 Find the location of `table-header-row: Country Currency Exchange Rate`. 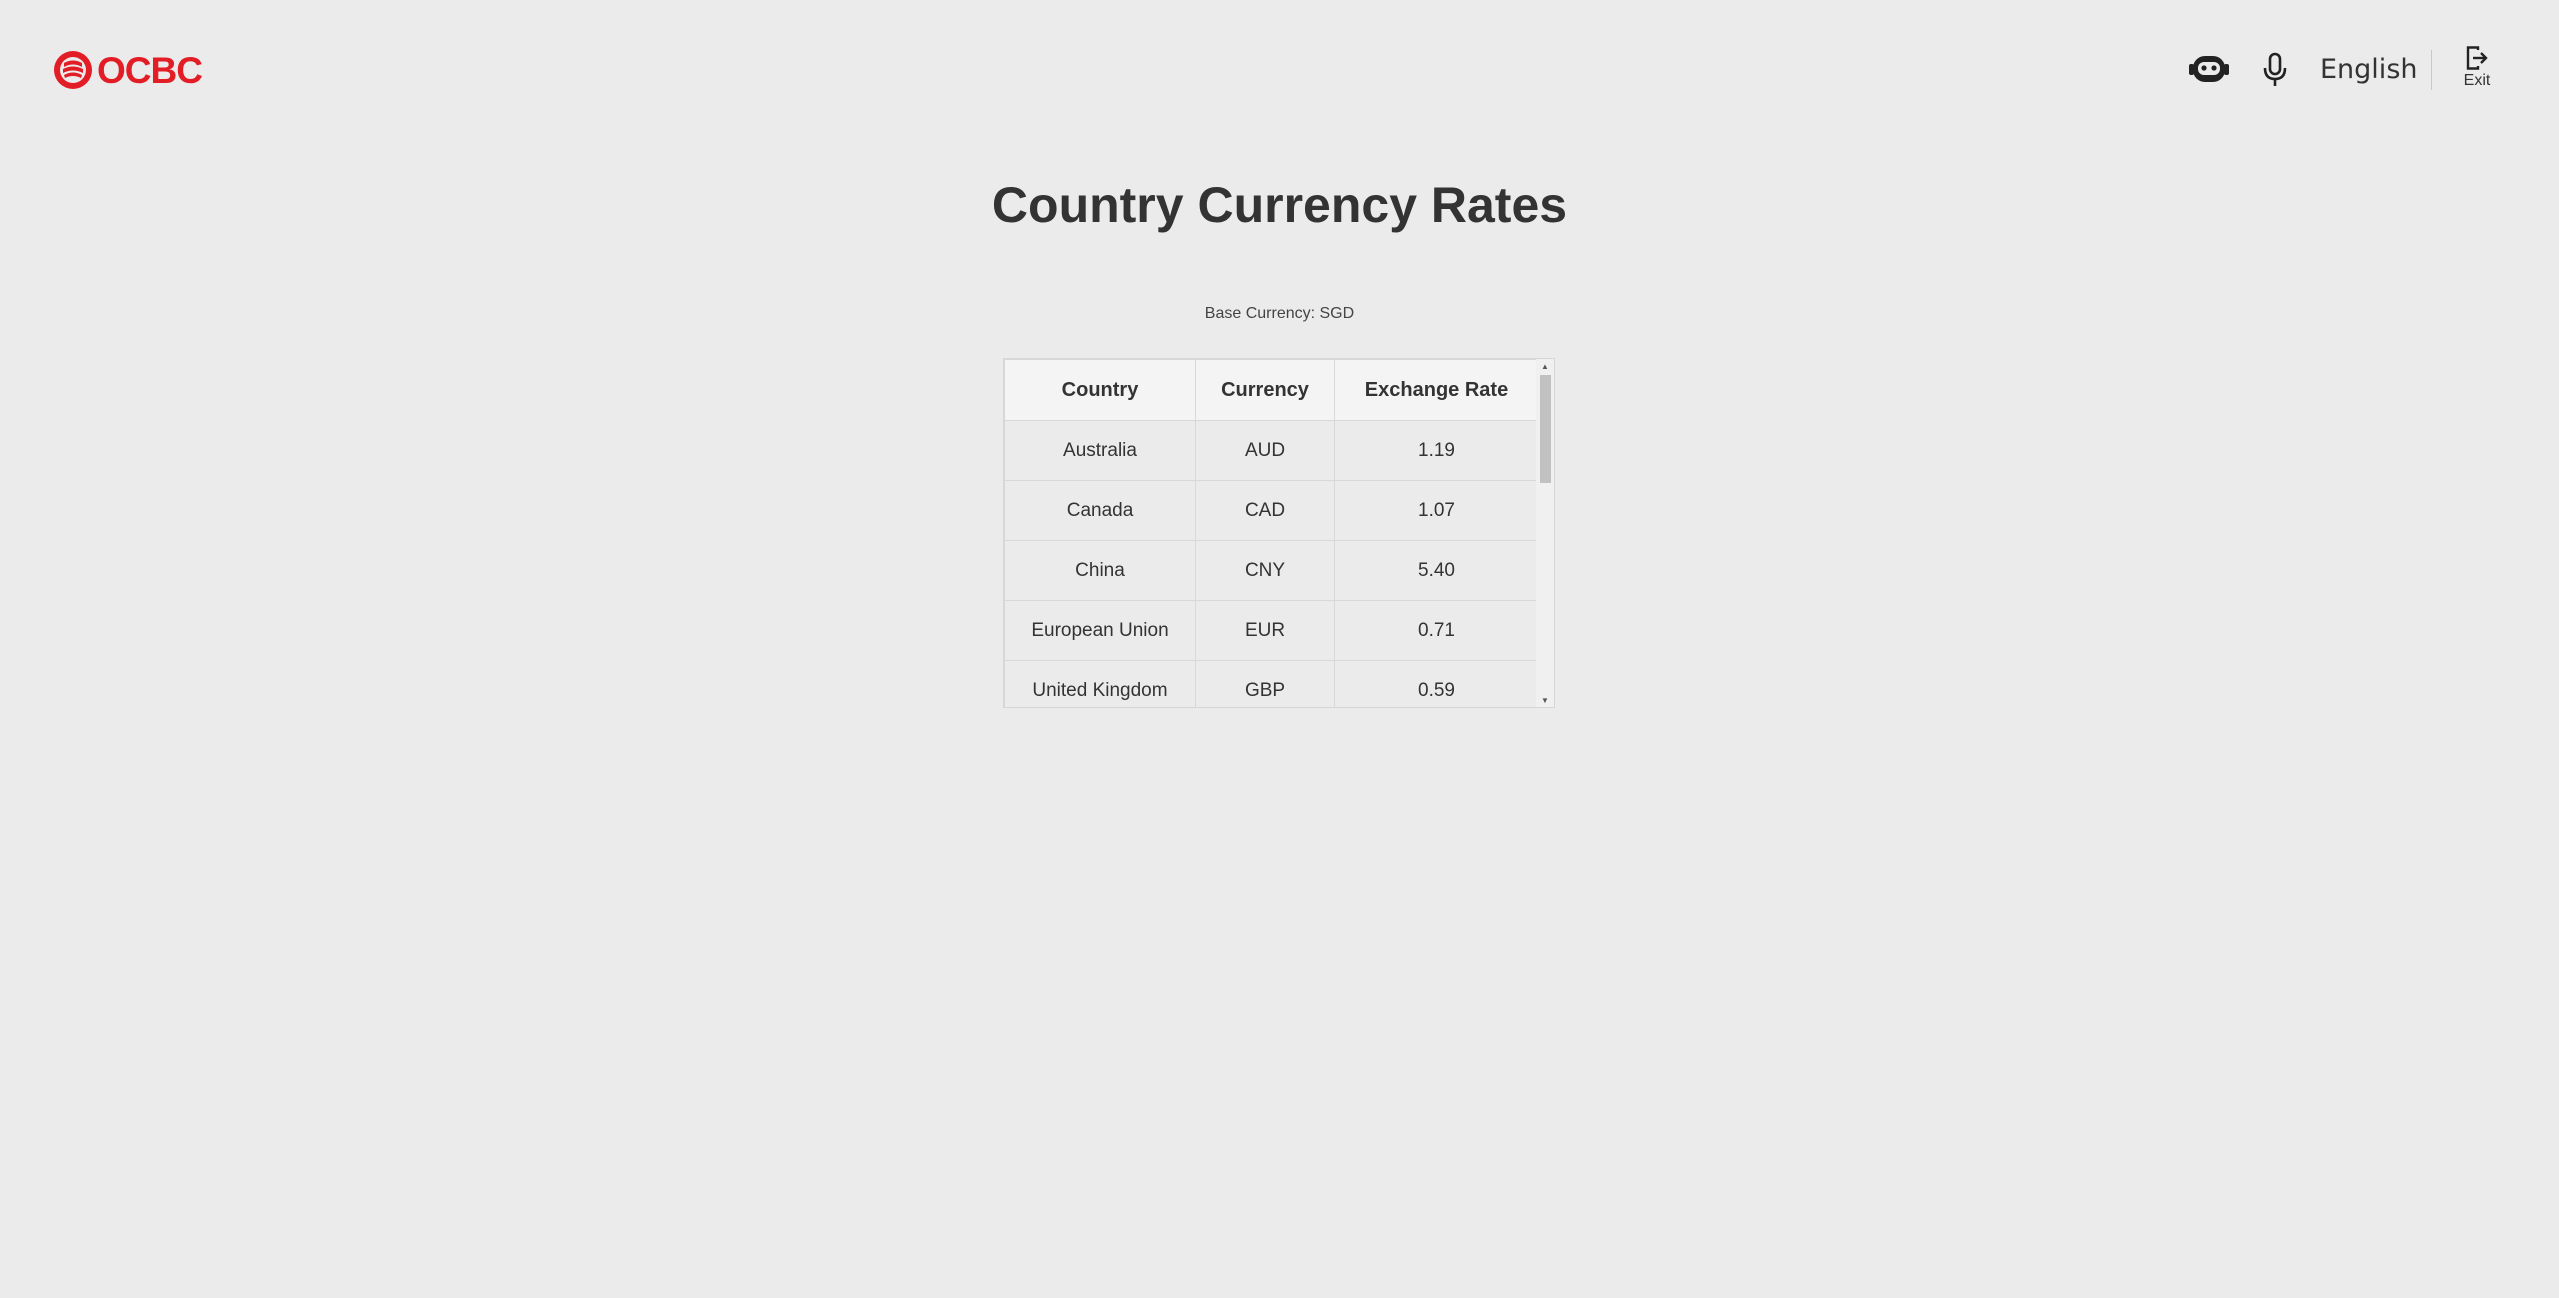

table-header-row: Country Currency Exchange Rate is located at coordinates (1271, 390).